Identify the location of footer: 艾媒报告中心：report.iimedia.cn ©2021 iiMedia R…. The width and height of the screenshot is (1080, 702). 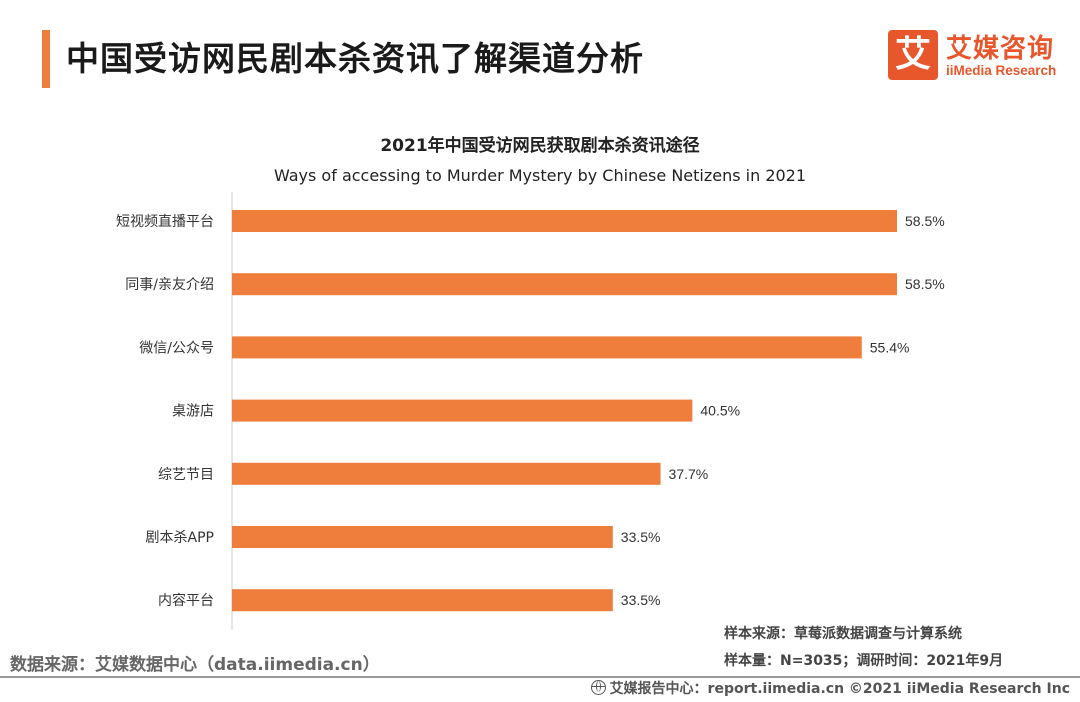
(830, 688).